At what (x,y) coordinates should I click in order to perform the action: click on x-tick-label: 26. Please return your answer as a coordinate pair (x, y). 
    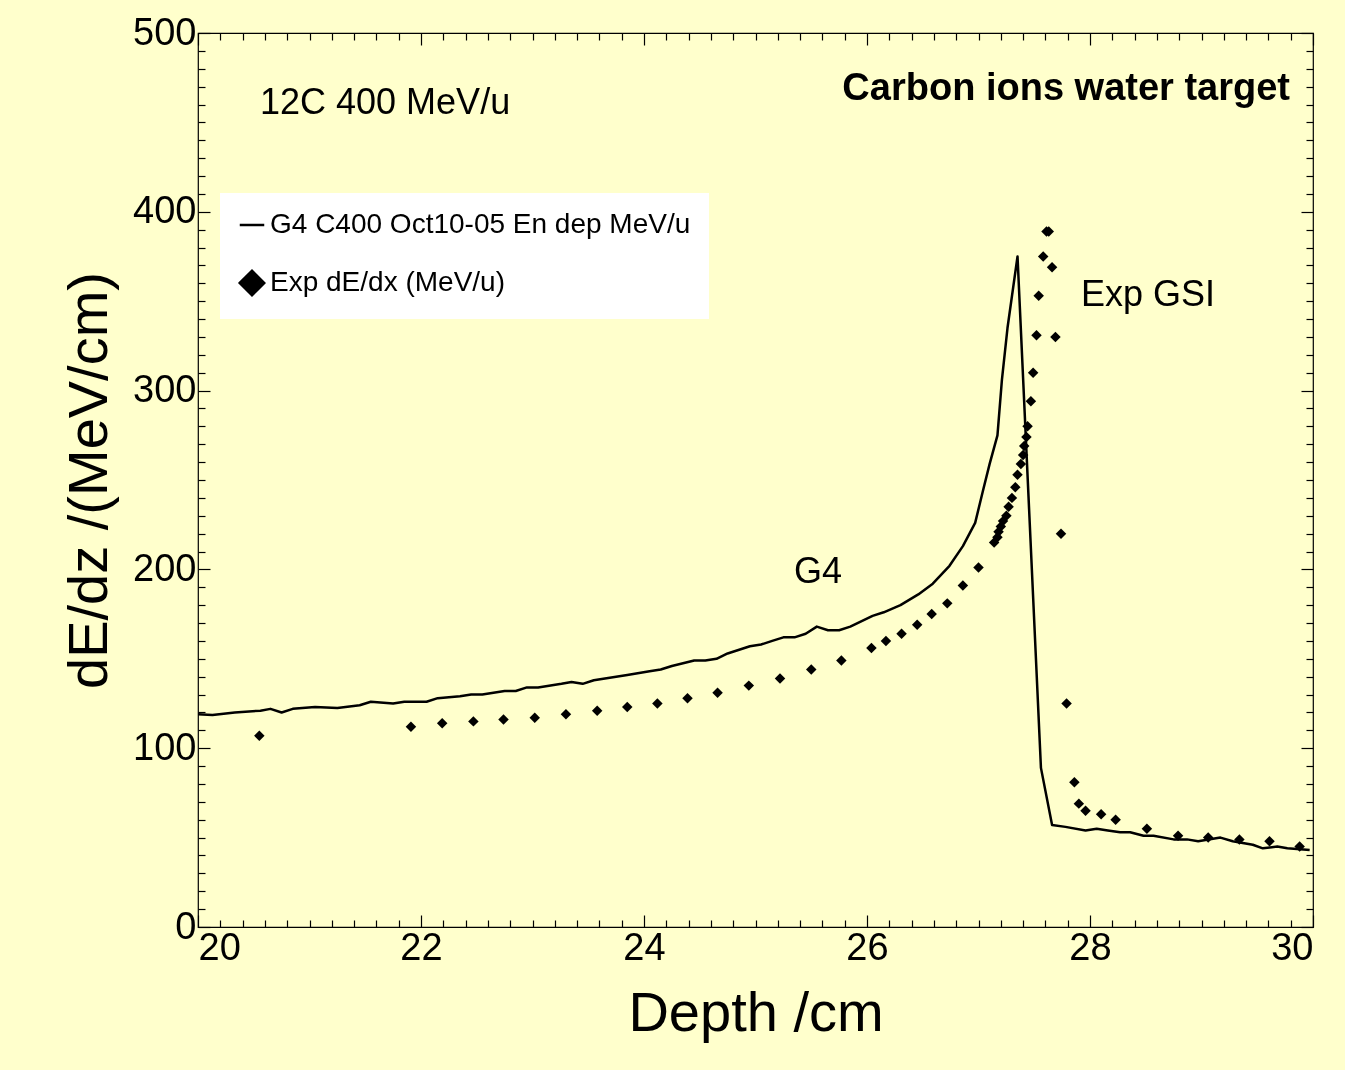
    Looking at the image, I should click on (867, 946).